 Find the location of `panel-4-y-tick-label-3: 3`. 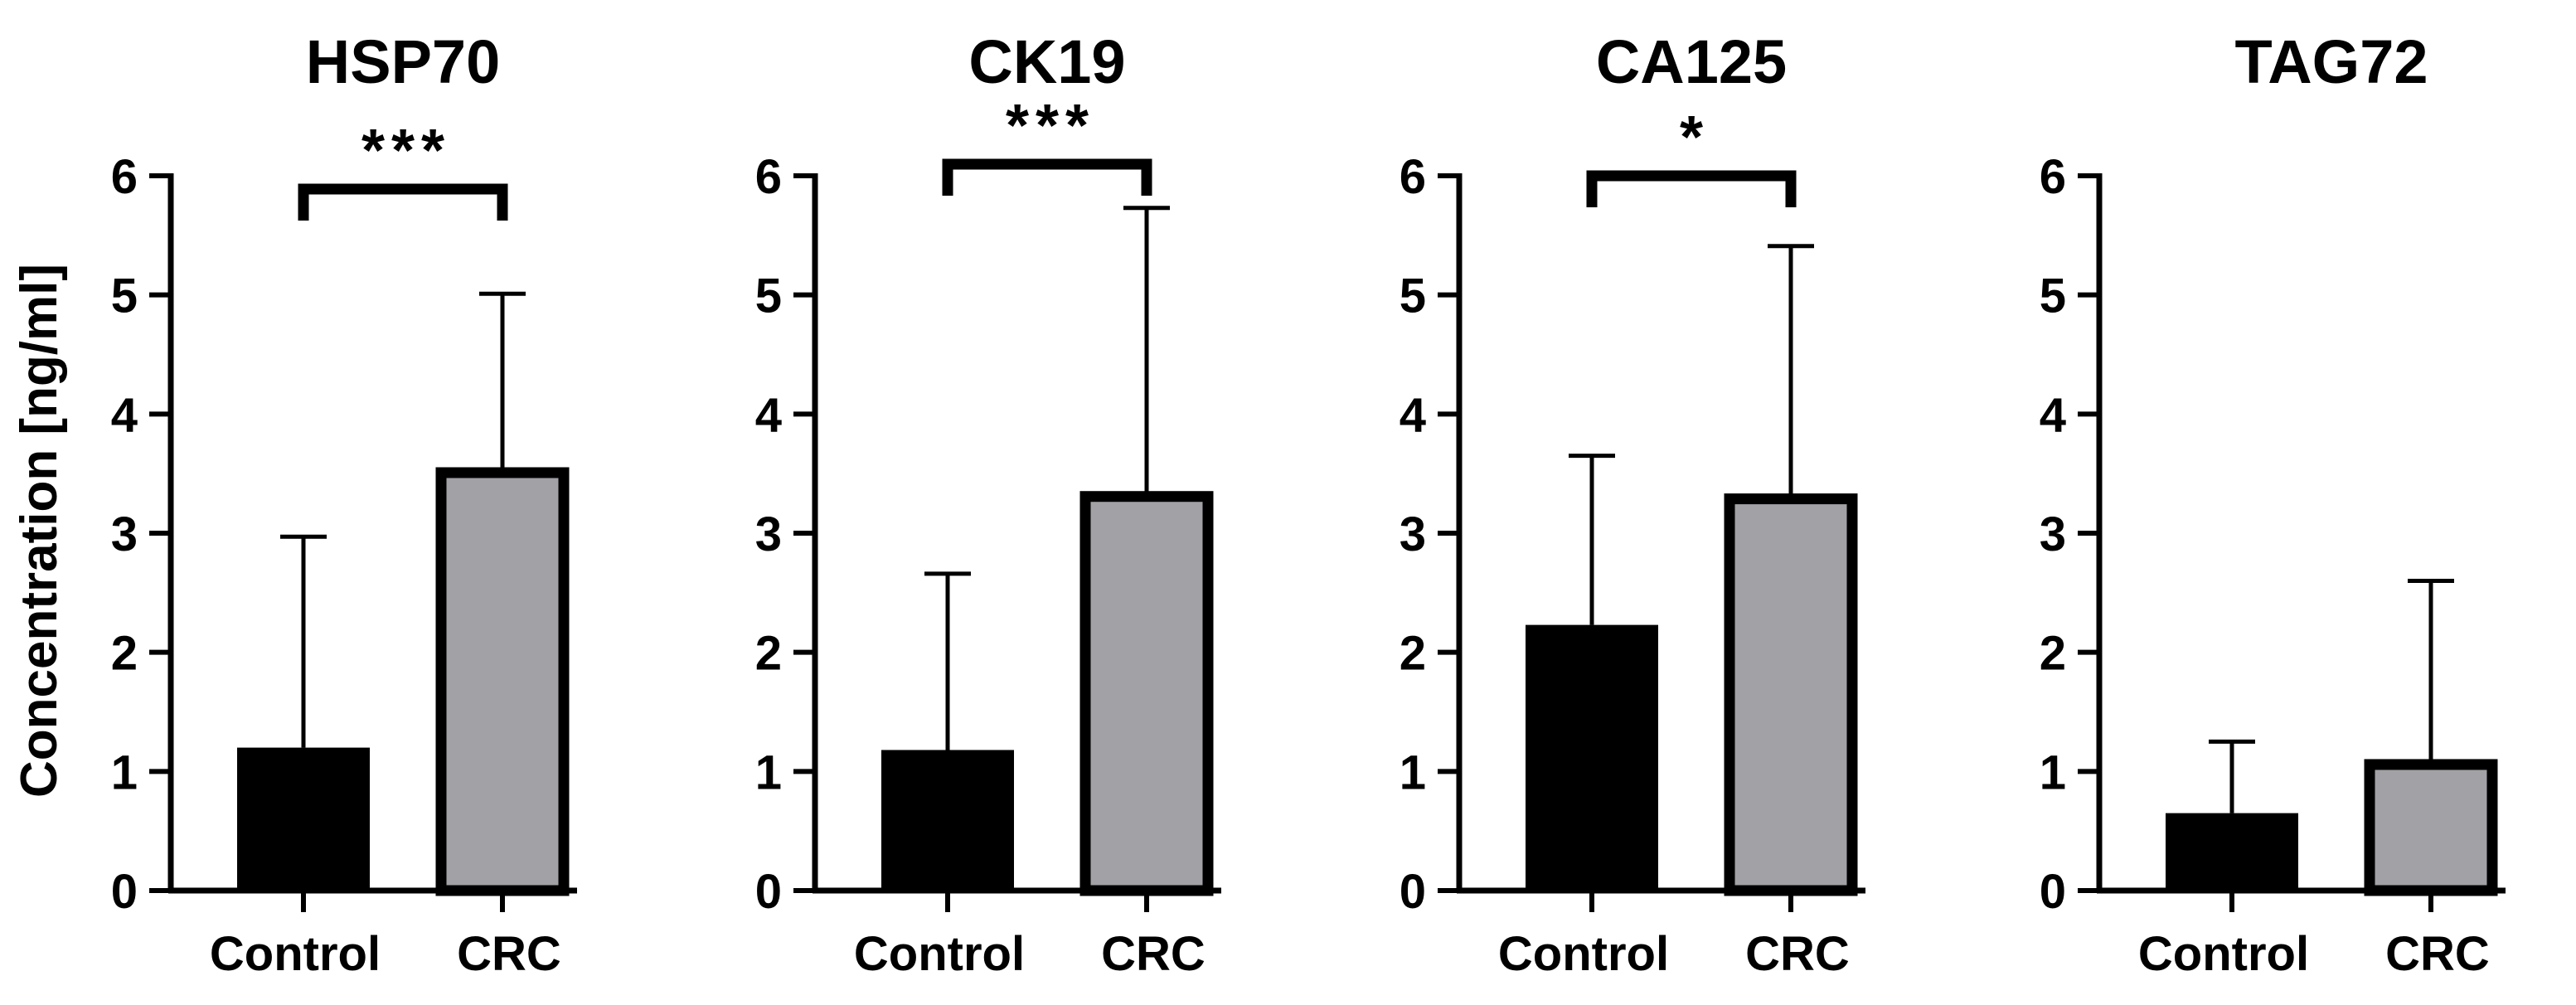

panel-4-y-tick-label-3: 3 is located at coordinates (2053, 534).